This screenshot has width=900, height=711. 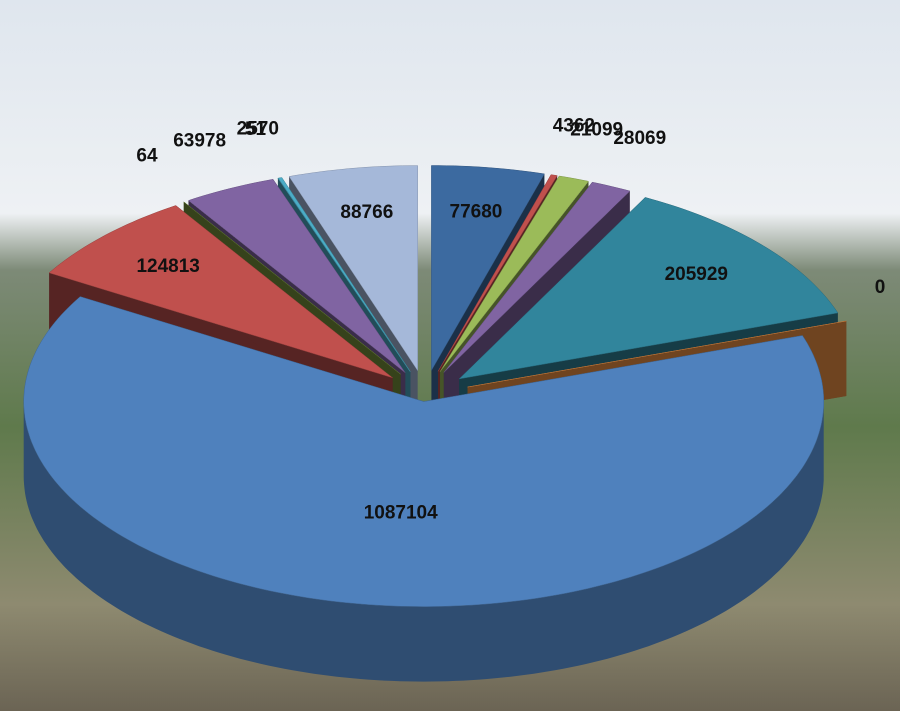 I want to click on data-label: 88766, so click(x=366, y=212).